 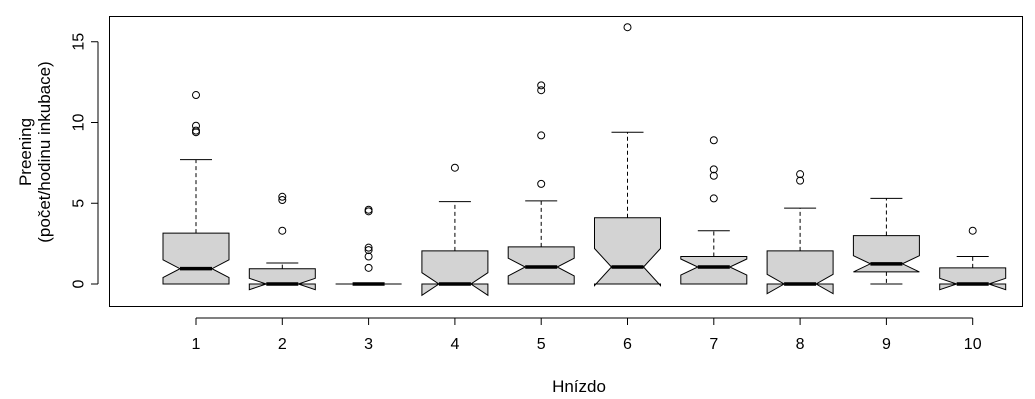 What do you see at coordinates (368, 344) in the screenshot?
I see `x-tick-label: 3` at bounding box center [368, 344].